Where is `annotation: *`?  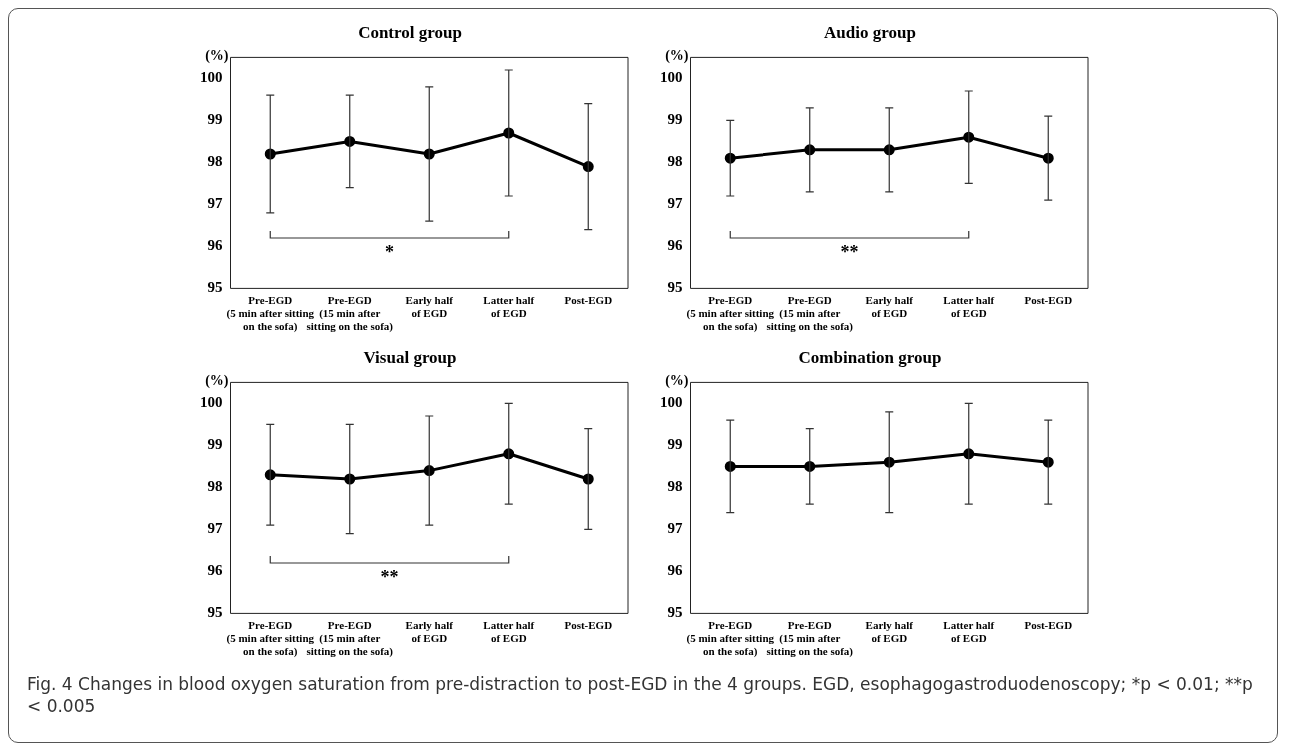
annotation: * is located at coordinates (389, 251).